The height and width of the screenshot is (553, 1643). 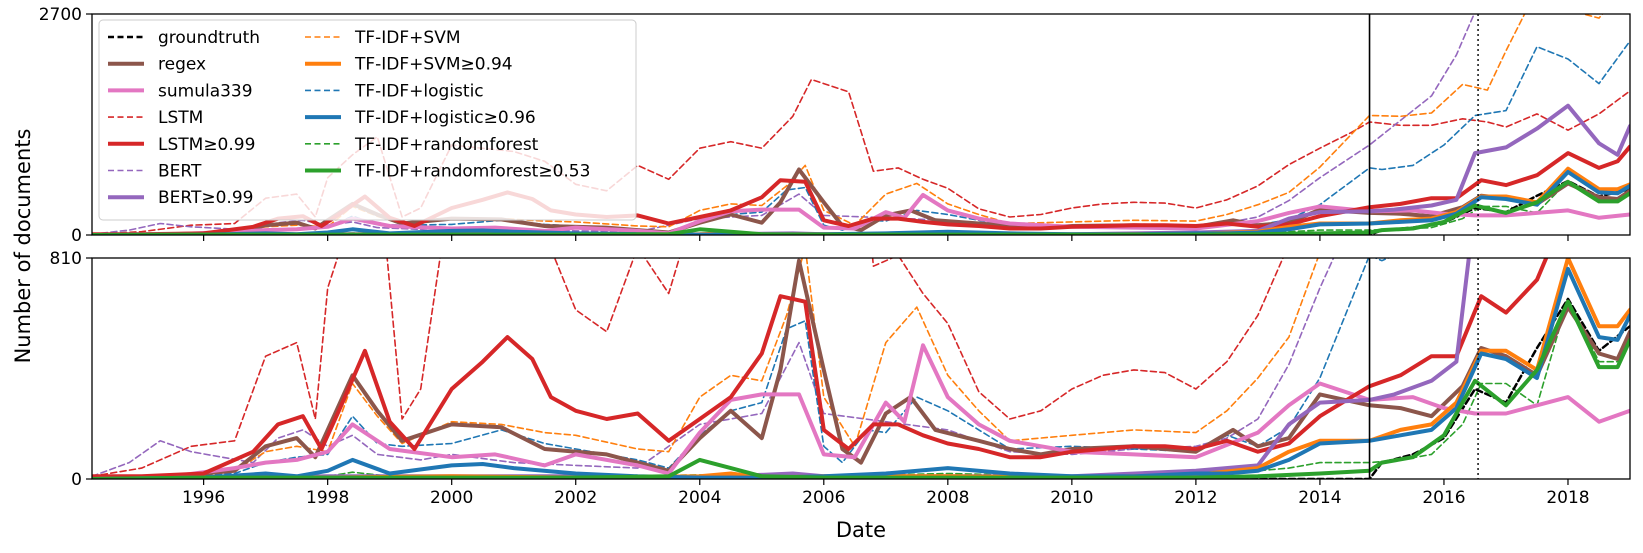 What do you see at coordinates (823, 498) in the screenshot?
I see `x-tick-label: 2006` at bounding box center [823, 498].